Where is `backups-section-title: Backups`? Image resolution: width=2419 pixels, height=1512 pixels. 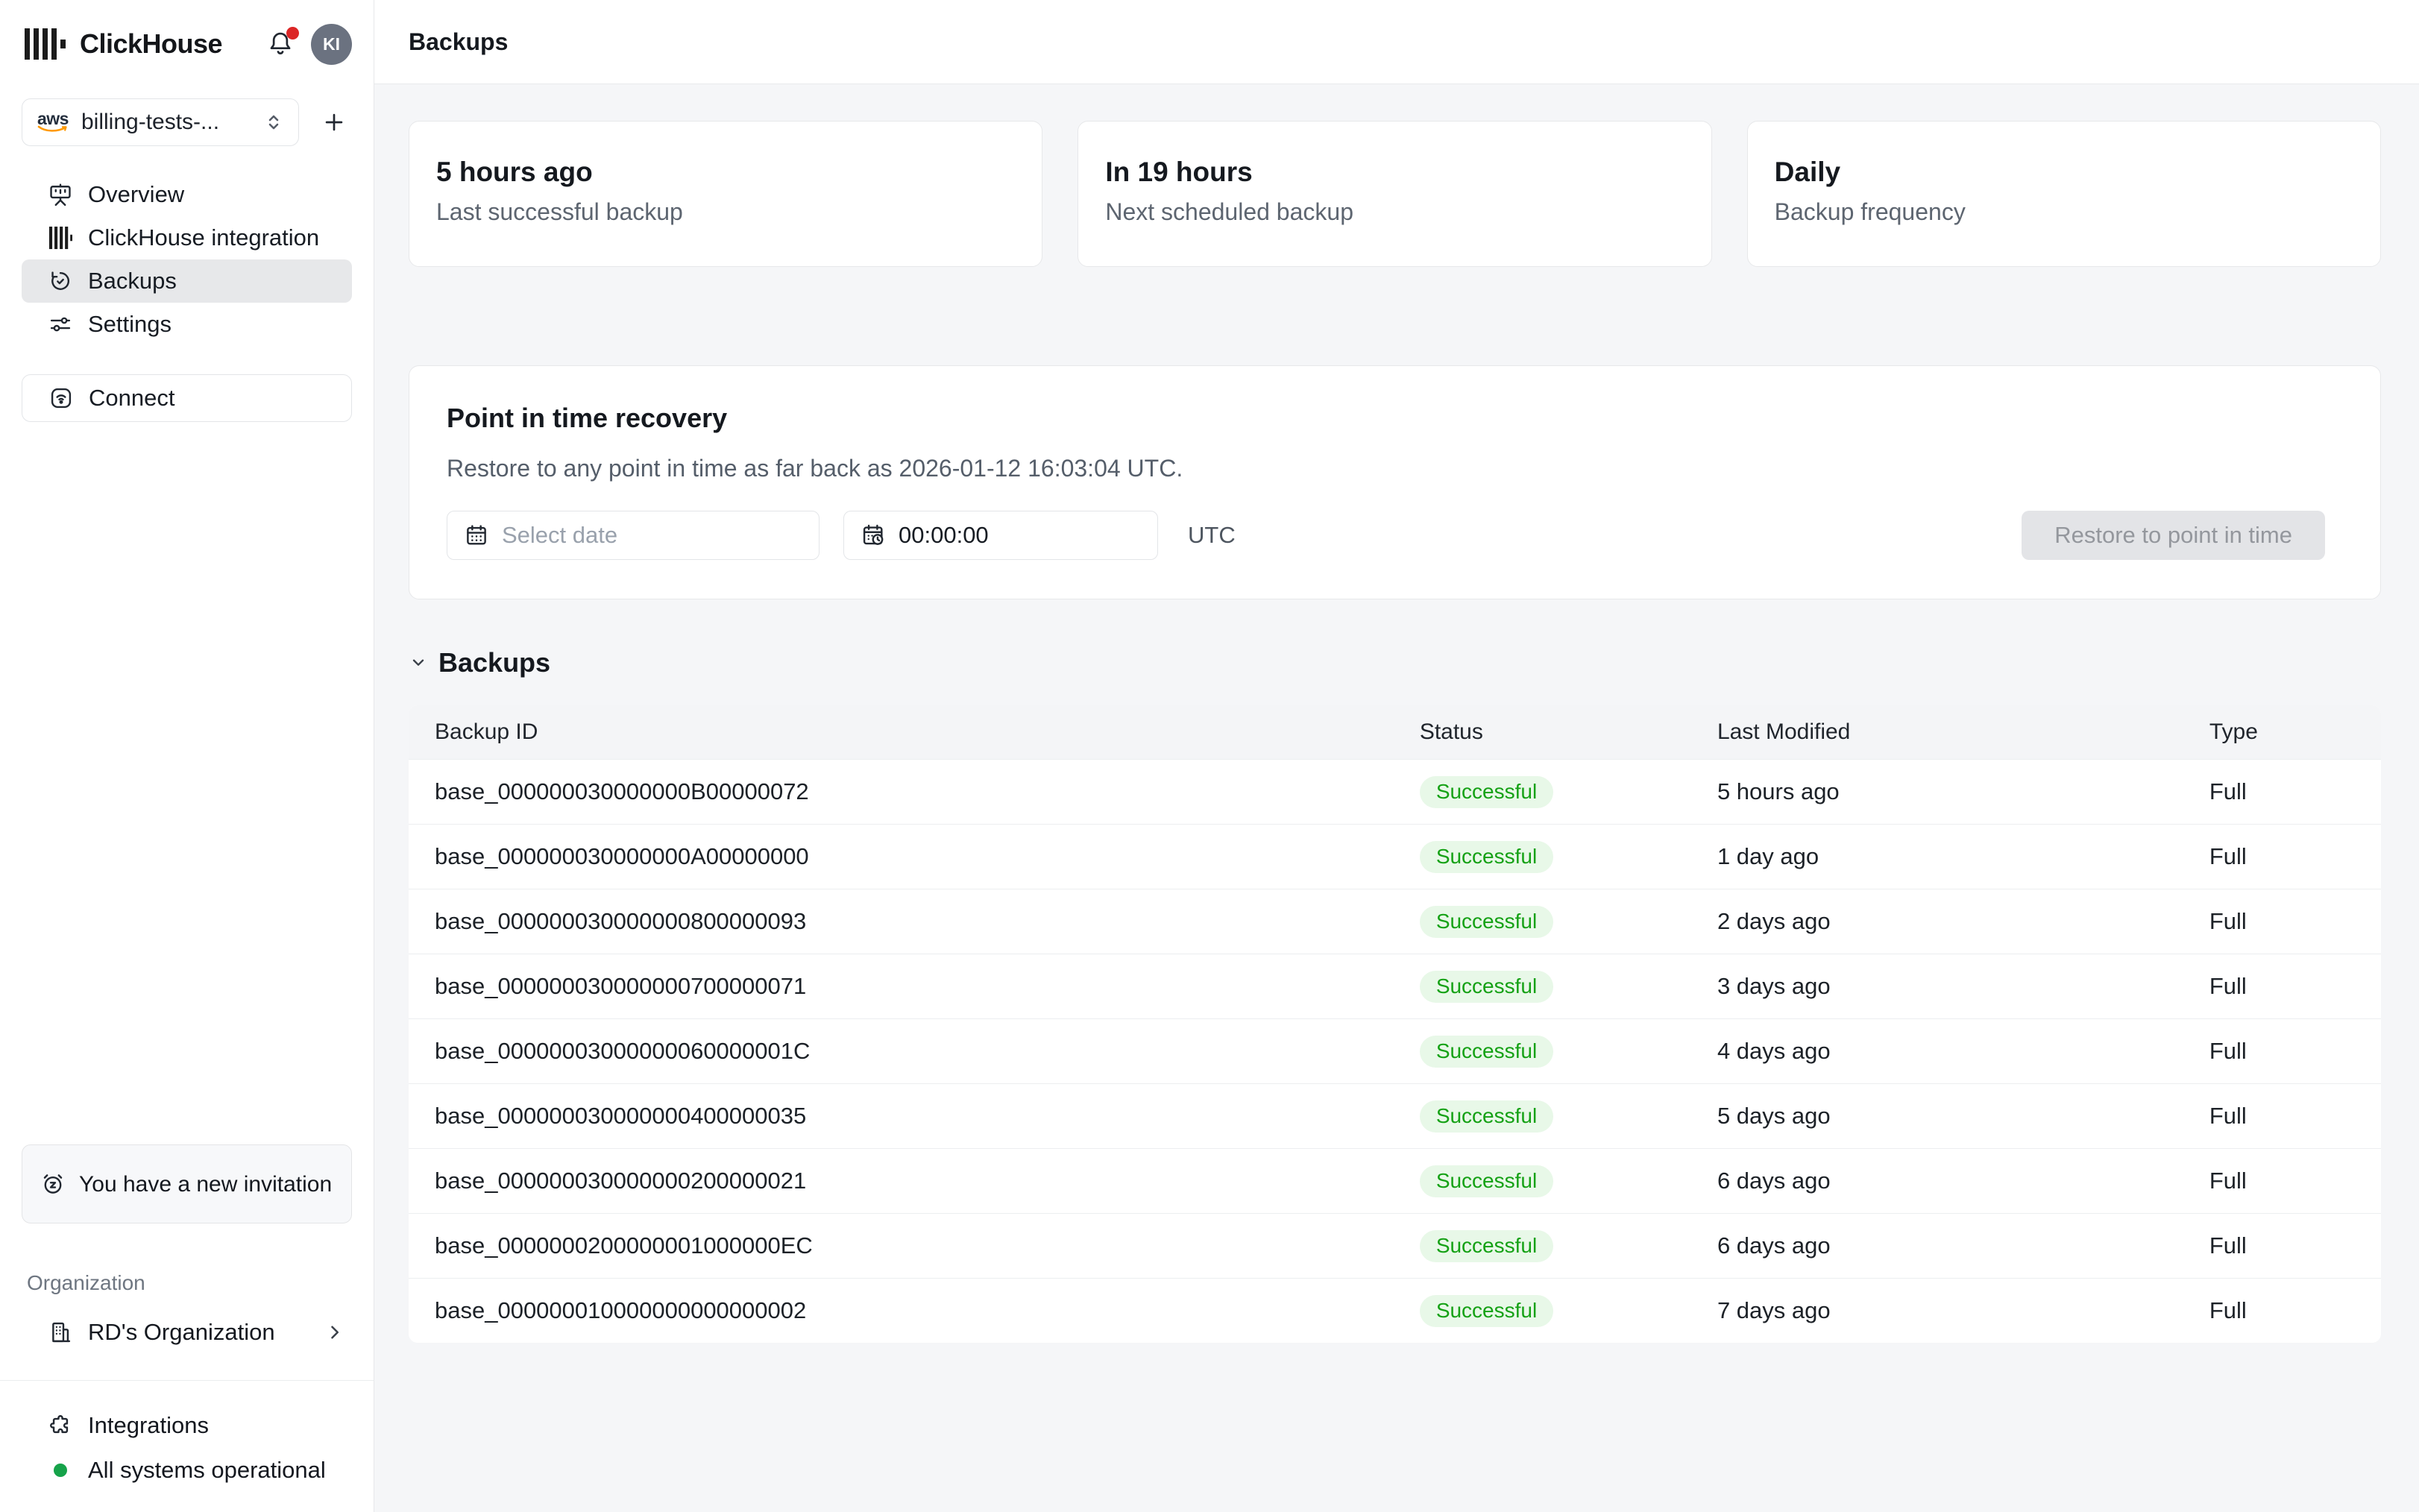
backups-section-title: Backups is located at coordinates (494, 662).